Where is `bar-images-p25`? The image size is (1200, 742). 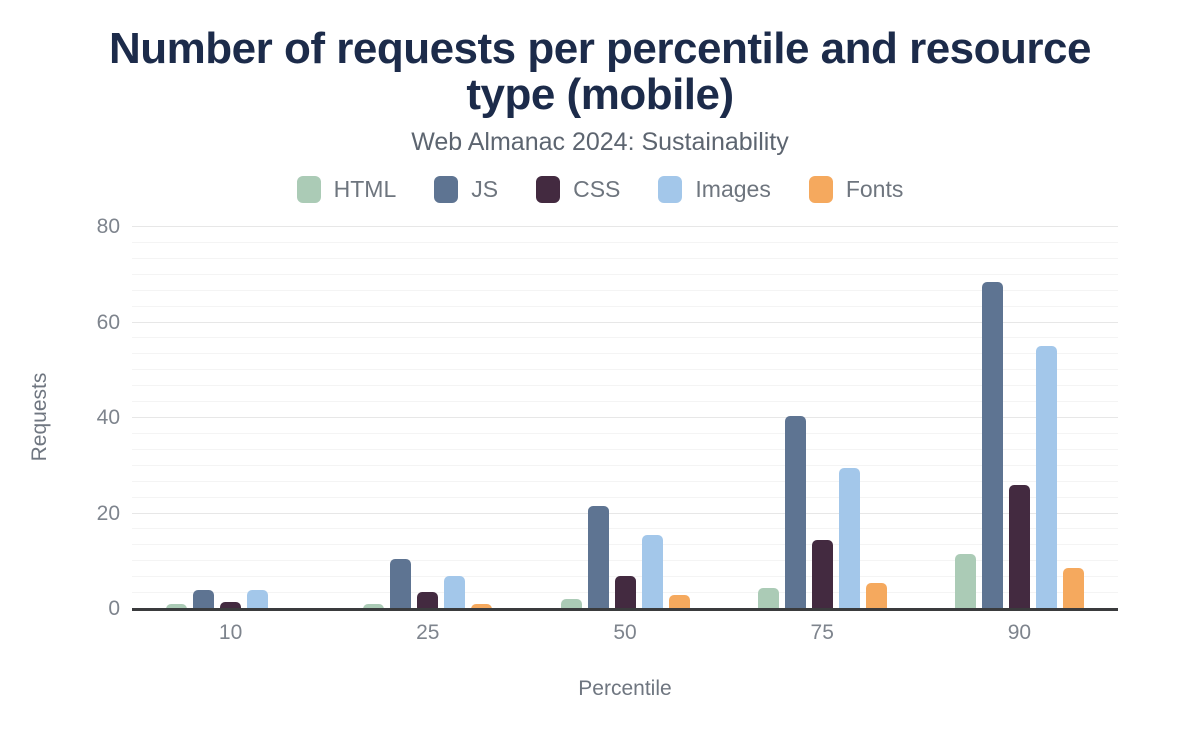 bar-images-p25 is located at coordinates (455, 592).